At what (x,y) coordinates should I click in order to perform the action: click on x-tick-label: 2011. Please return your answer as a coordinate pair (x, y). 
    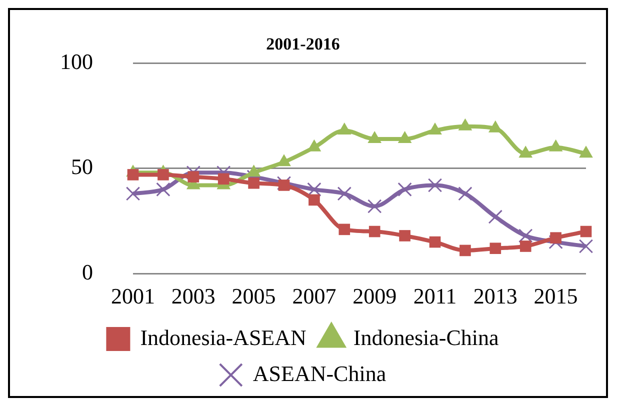
    Looking at the image, I should click on (435, 296).